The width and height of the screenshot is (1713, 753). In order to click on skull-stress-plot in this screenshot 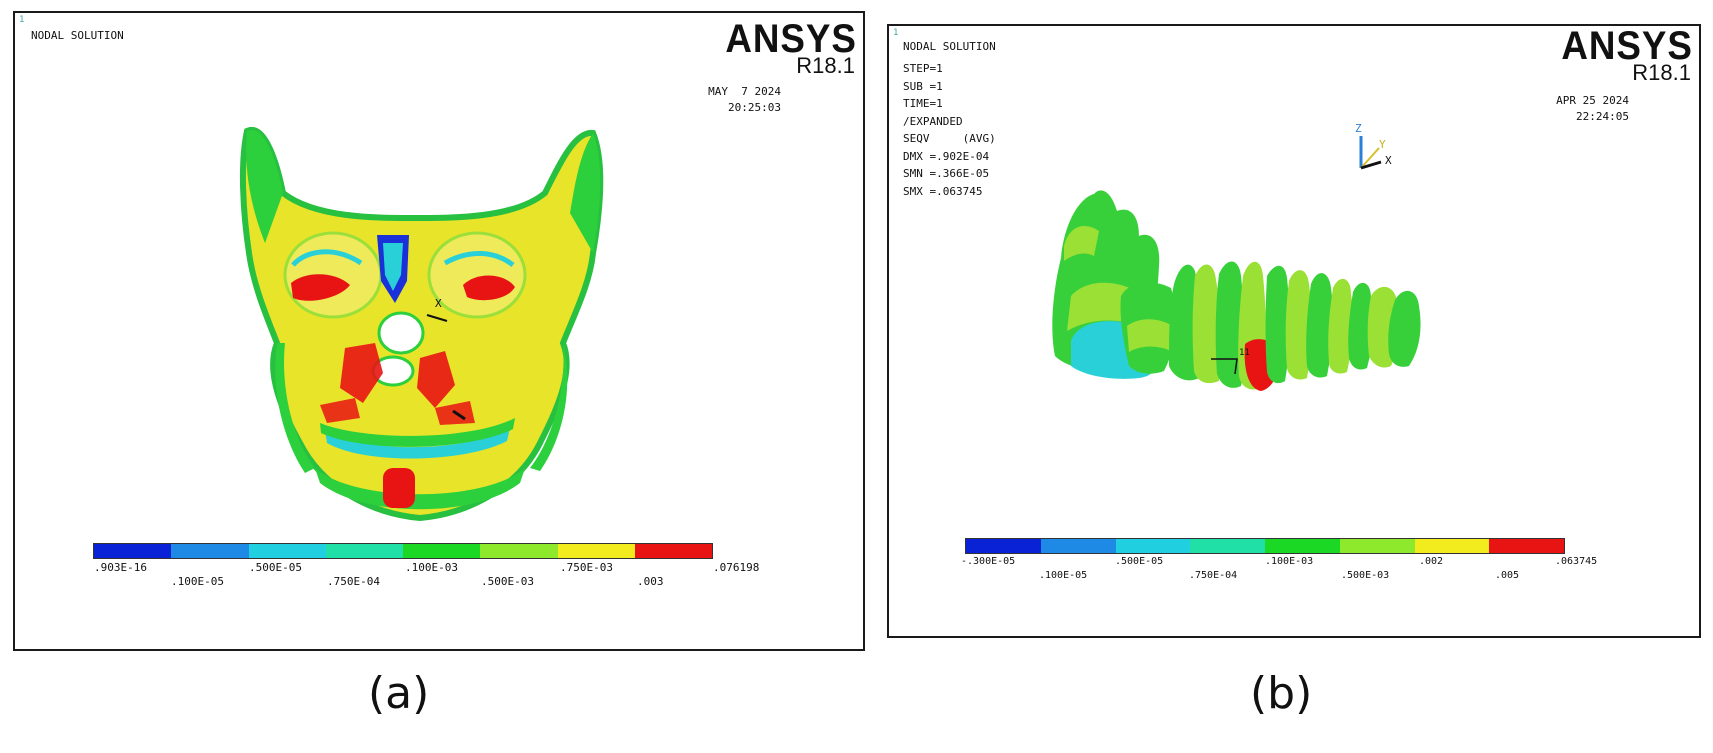, I will do `click(421, 324)`.